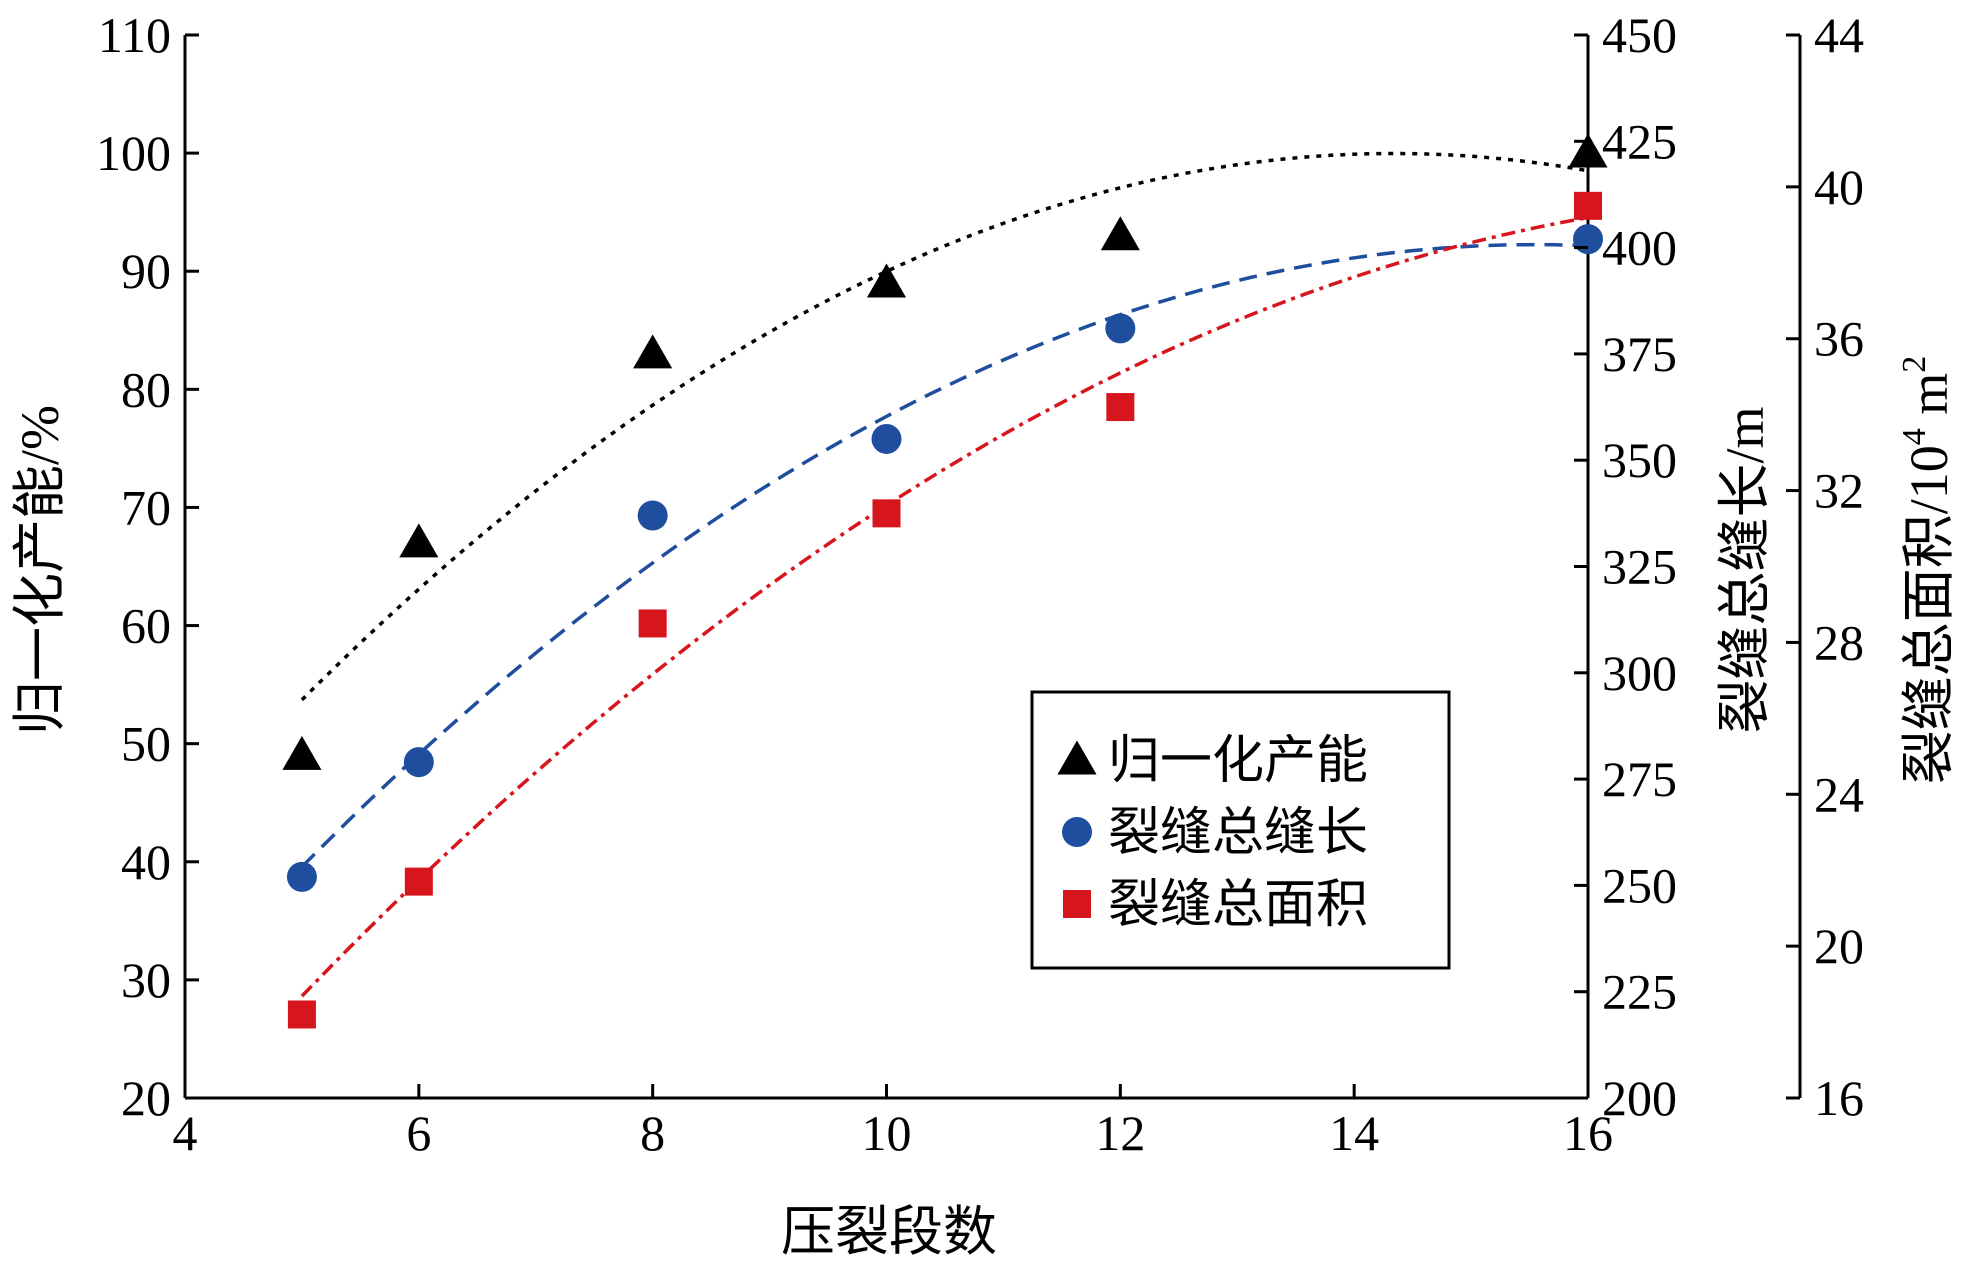 This screenshot has width=1963, height=1265. What do you see at coordinates (1639, 1098) in the screenshot?
I see `y-right1-tick-label: 200` at bounding box center [1639, 1098].